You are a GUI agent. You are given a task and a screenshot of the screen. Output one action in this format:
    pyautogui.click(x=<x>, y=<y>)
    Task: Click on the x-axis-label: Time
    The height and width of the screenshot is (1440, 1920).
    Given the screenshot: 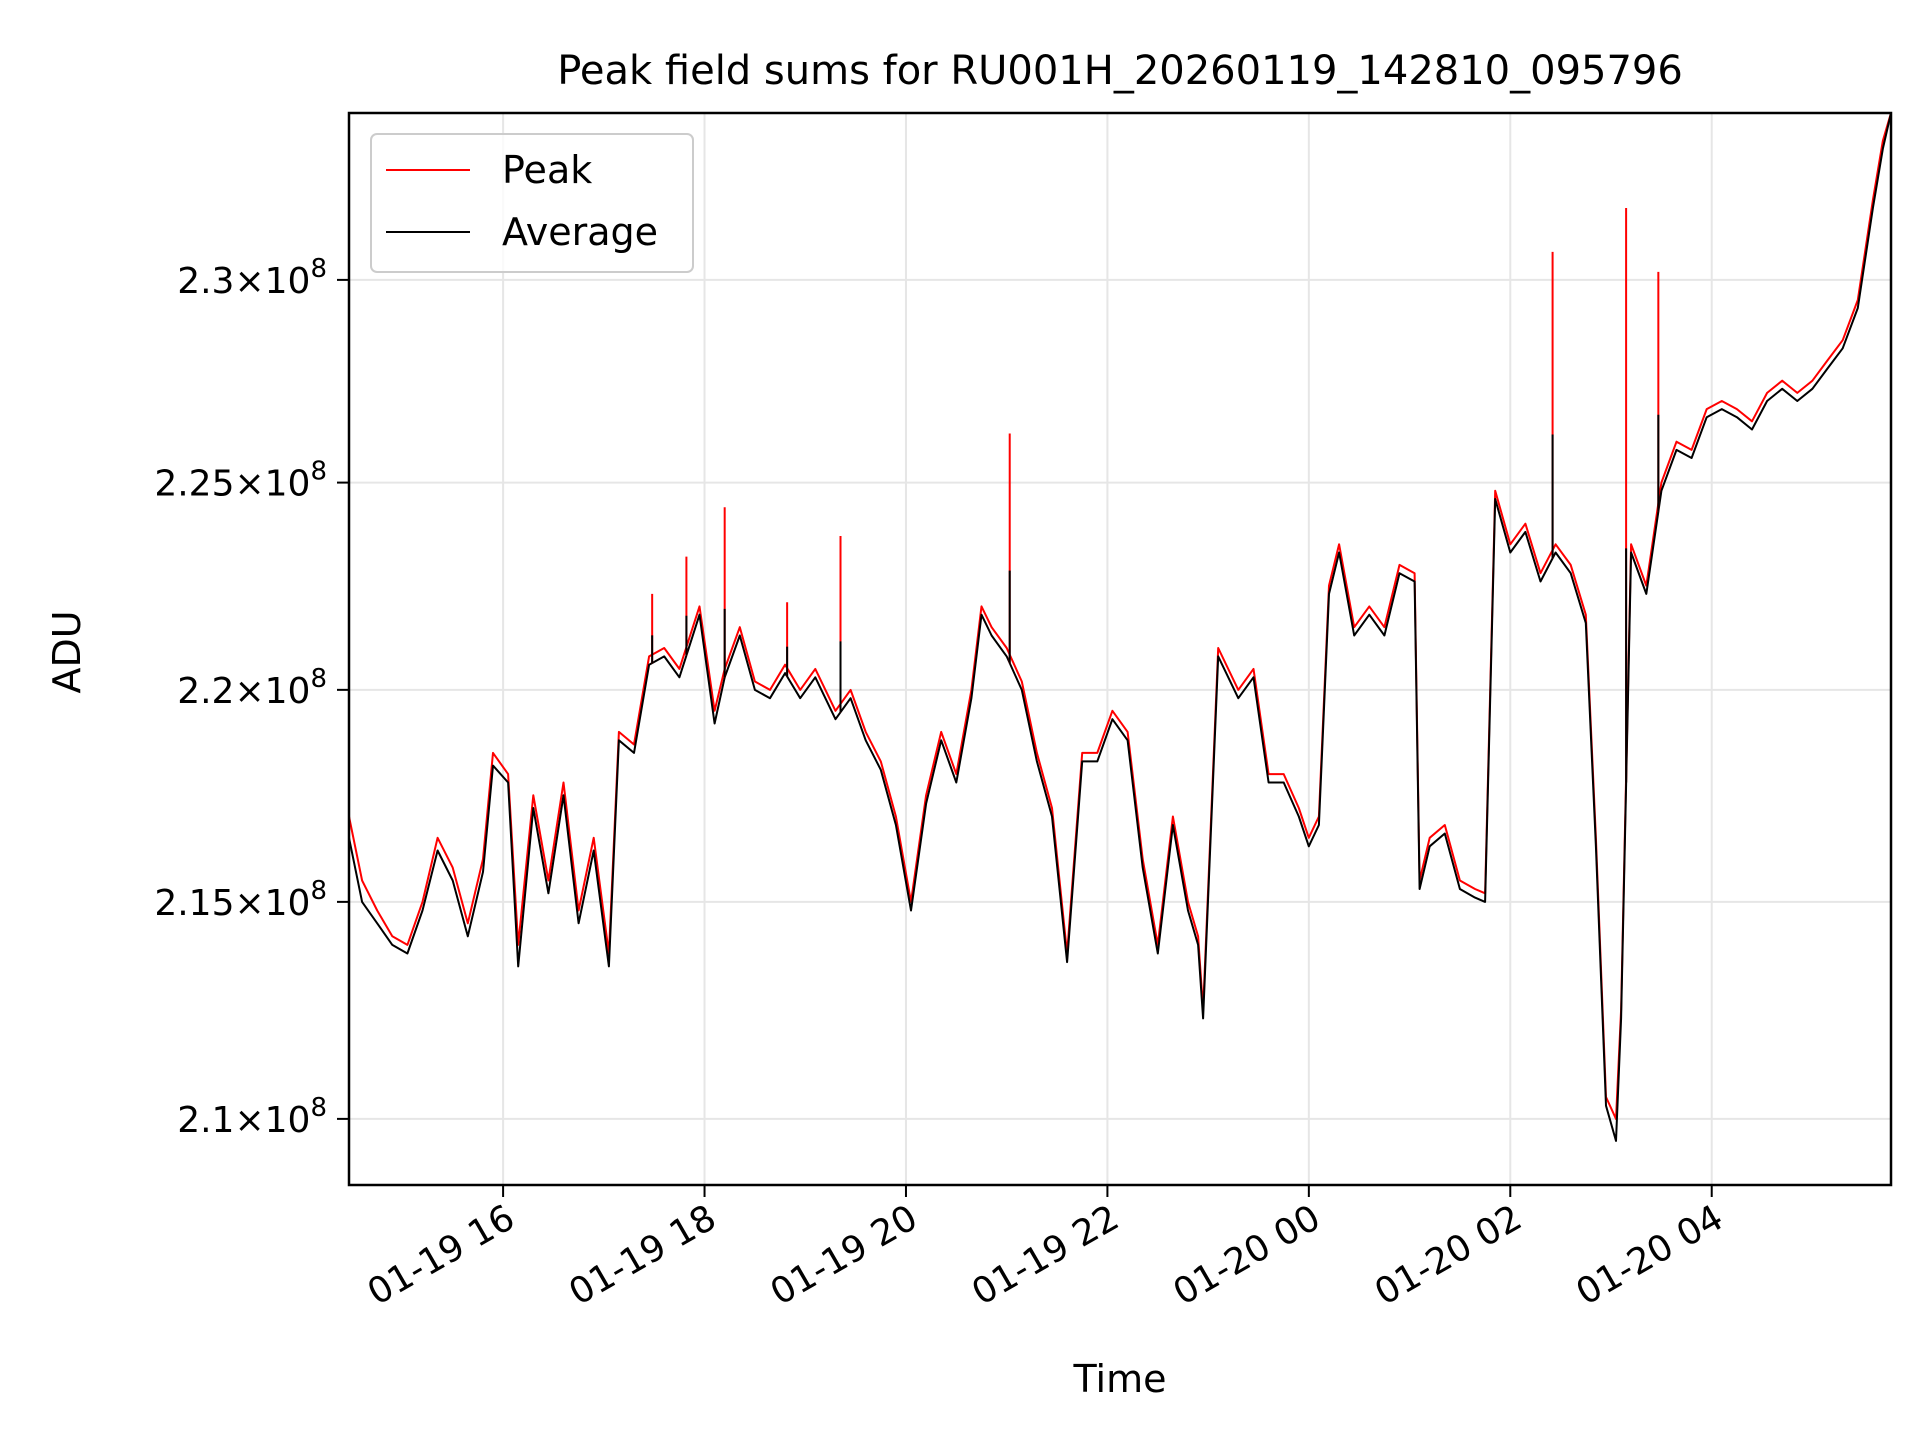 What is the action you would take?
    pyautogui.click(x=1120, y=1379)
    